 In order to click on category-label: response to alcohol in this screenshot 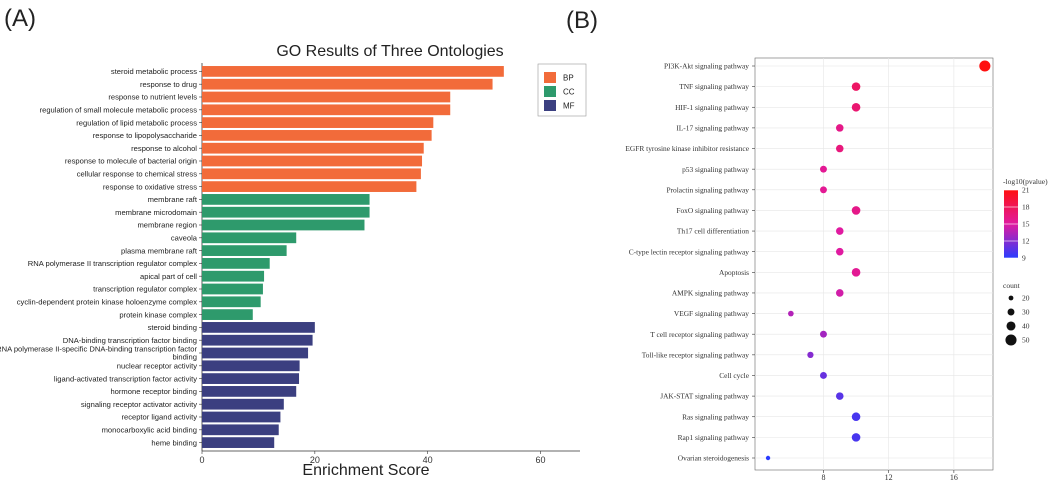, I will do `click(164, 148)`.